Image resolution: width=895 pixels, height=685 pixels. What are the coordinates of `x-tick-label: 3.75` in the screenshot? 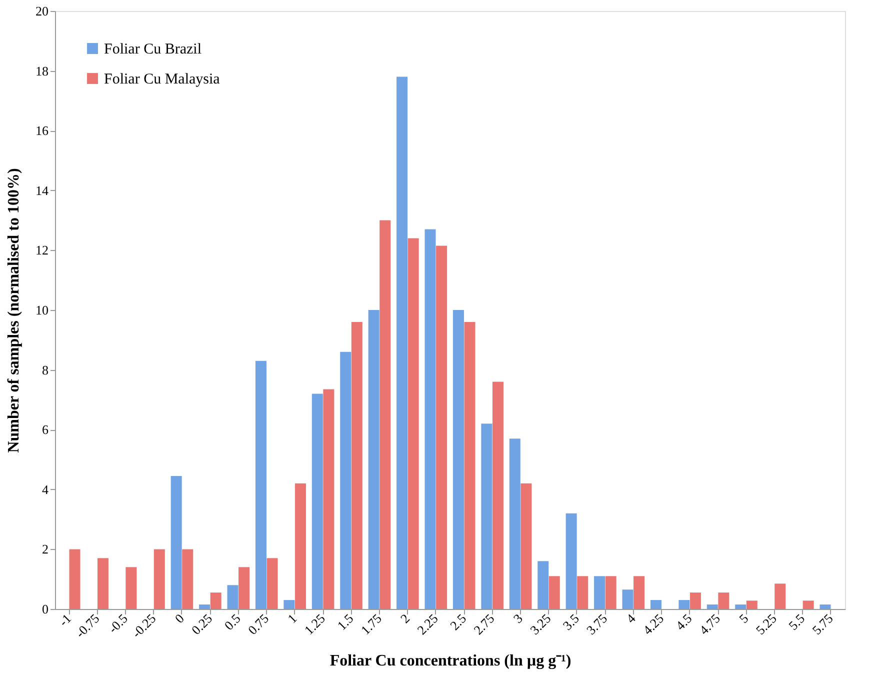 It's located at (596, 624).